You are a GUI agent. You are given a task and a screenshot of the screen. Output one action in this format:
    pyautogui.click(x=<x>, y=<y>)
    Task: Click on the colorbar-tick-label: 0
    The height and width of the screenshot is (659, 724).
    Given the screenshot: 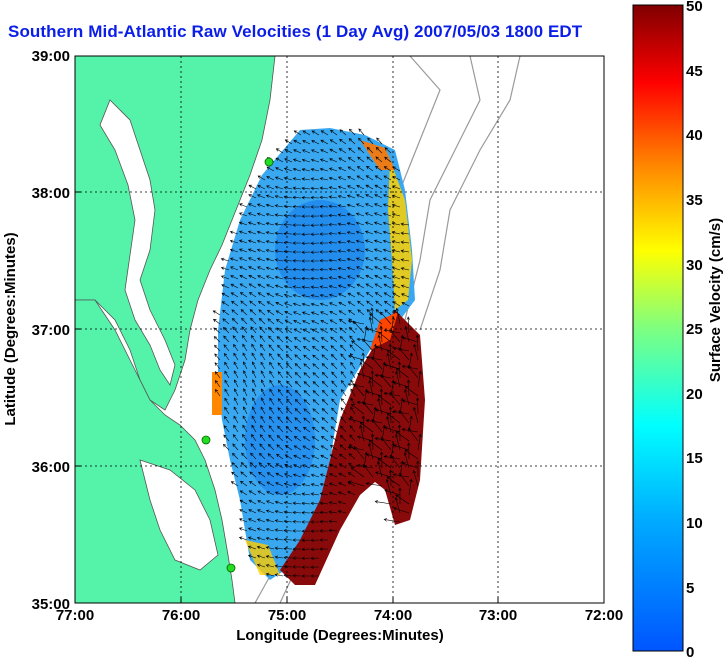 What is the action you would take?
    pyautogui.click(x=690, y=651)
    